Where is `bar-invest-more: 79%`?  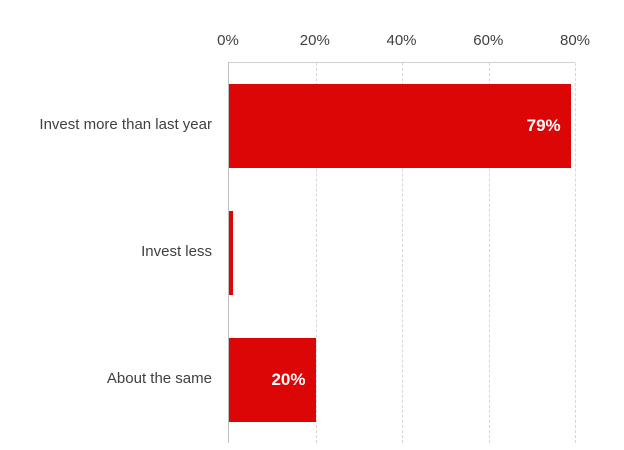
bar-invest-more: 79% is located at coordinates (400, 126).